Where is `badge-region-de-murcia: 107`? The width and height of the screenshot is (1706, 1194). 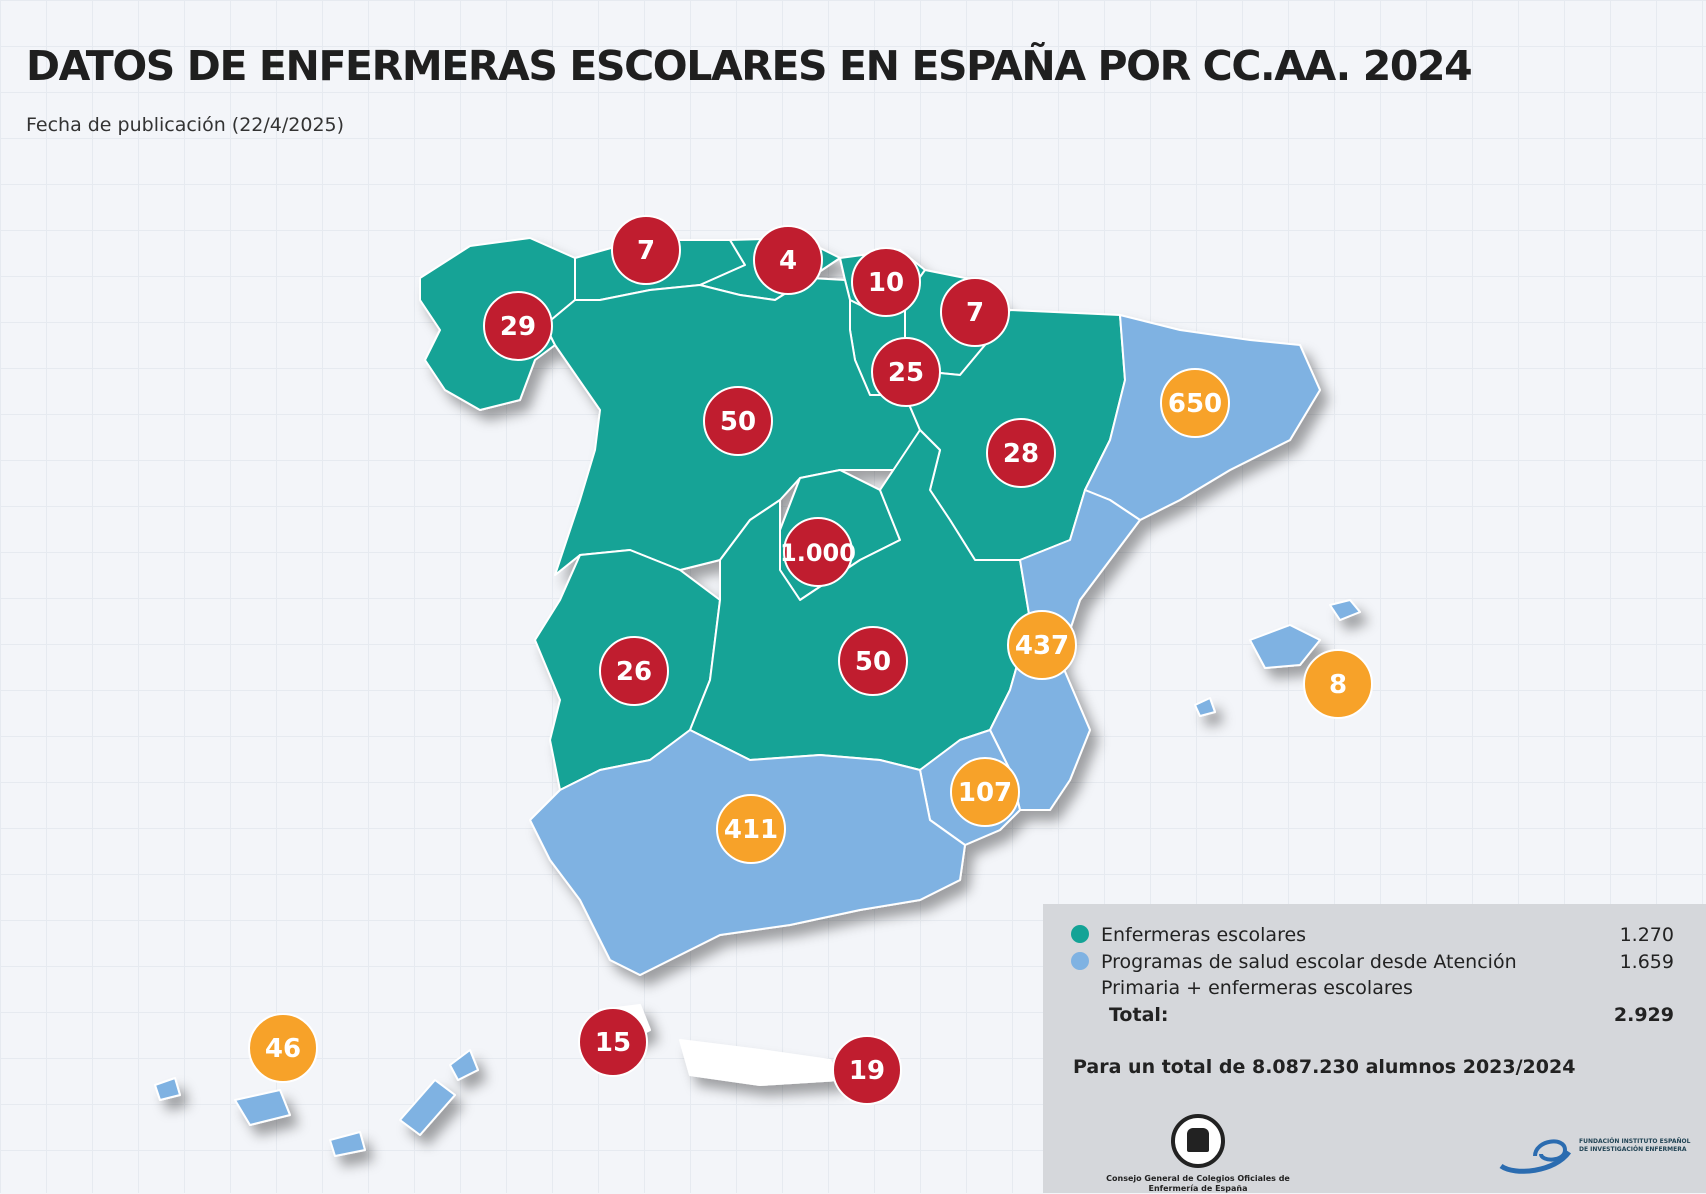 badge-region-de-murcia: 107 is located at coordinates (985, 792).